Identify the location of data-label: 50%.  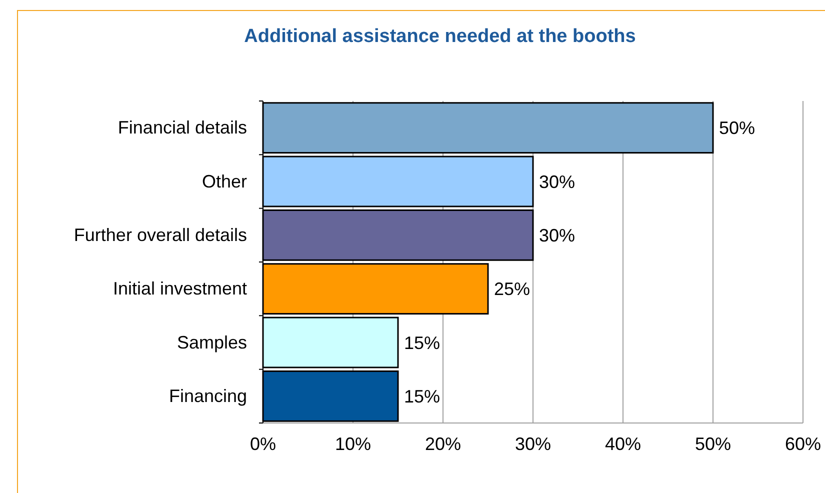
(737, 128).